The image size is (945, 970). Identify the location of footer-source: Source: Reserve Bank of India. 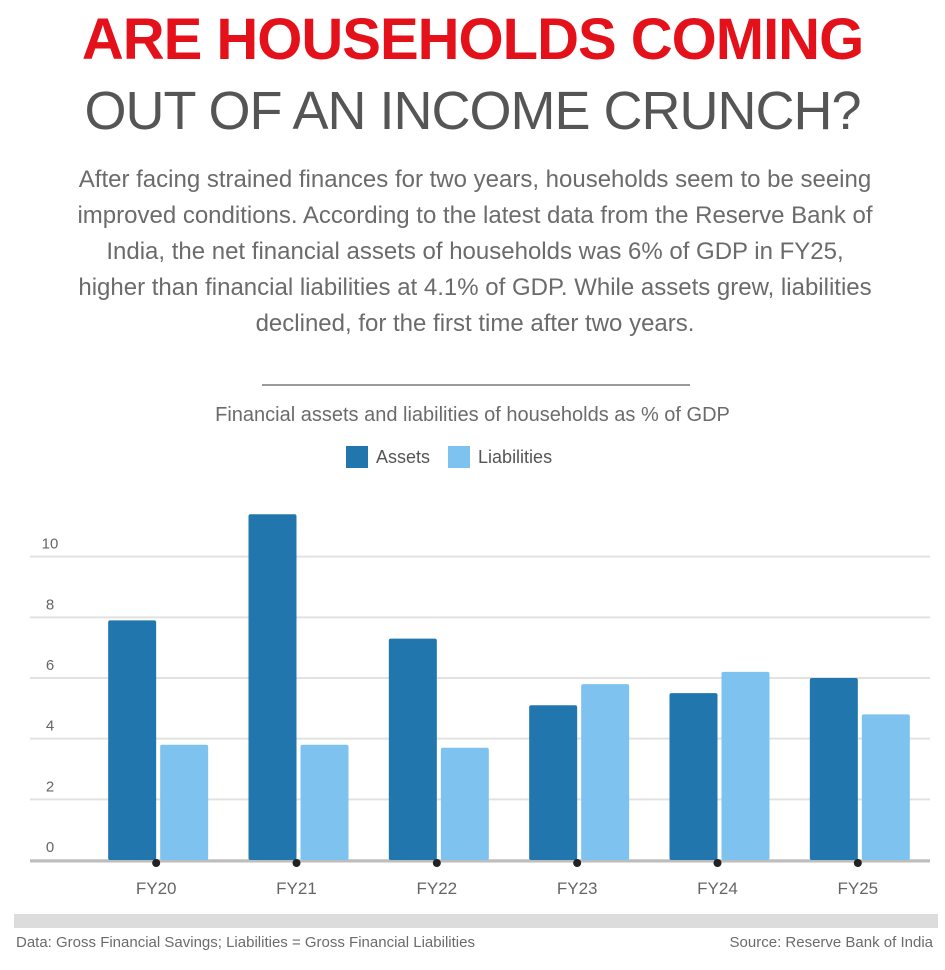
(831, 942).